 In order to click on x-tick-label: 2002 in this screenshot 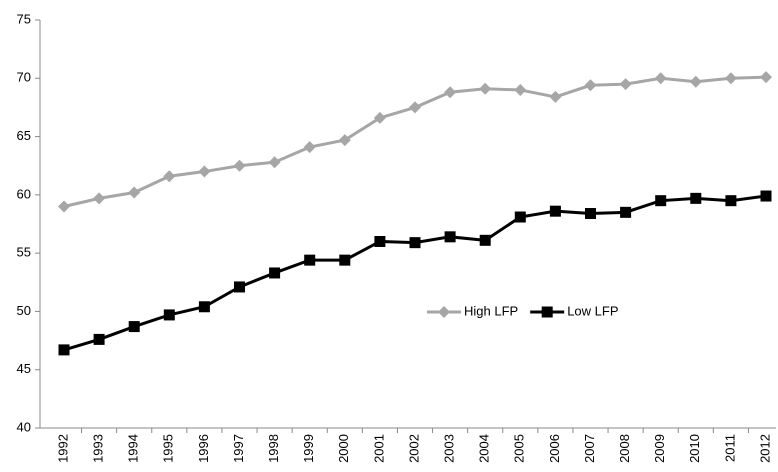, I will do `click(413, 448)`.